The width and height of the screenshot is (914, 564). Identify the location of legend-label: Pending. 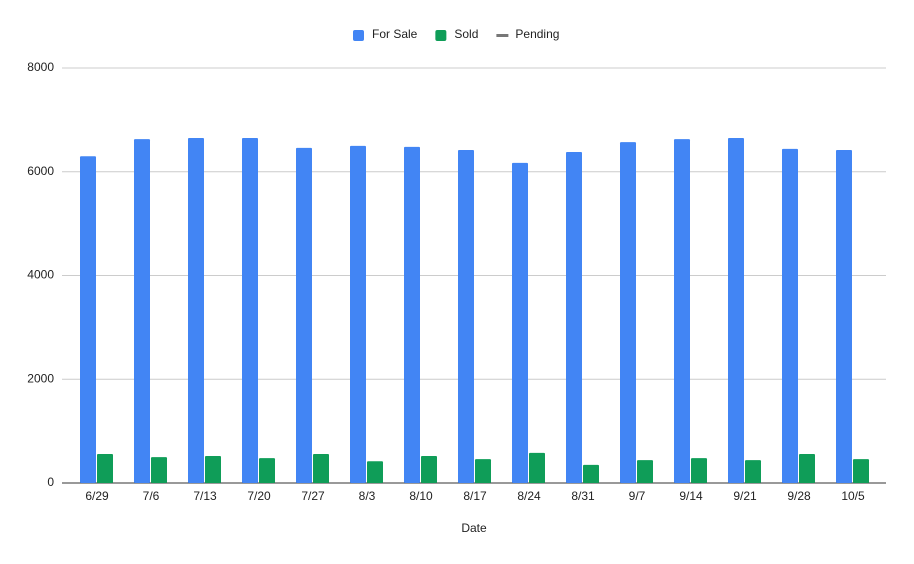
(537, 34).